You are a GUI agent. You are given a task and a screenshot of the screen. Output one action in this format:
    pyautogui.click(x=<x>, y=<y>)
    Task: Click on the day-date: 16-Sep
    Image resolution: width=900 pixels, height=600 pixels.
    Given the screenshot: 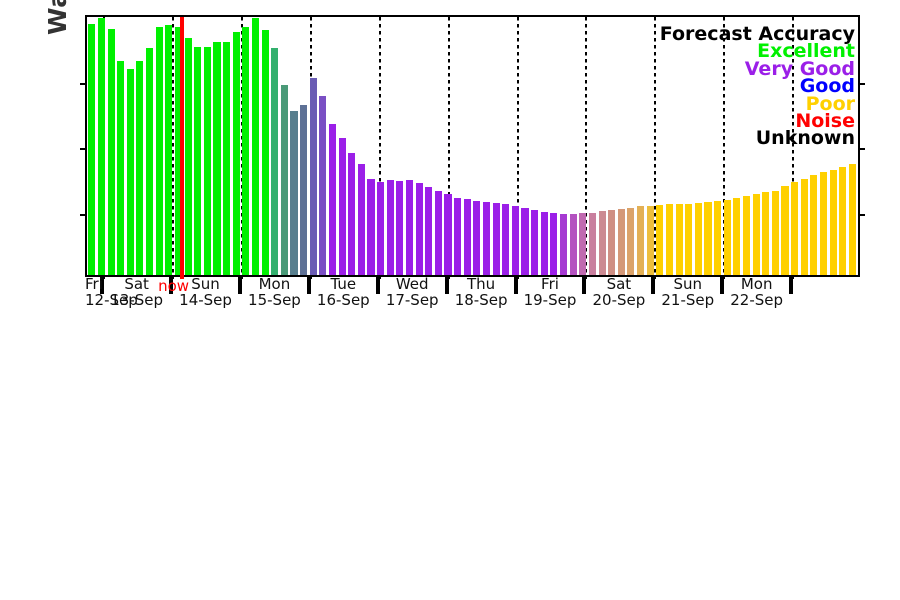 What is the action you would take?
    pyautogui.click(x=343, y=299)
    